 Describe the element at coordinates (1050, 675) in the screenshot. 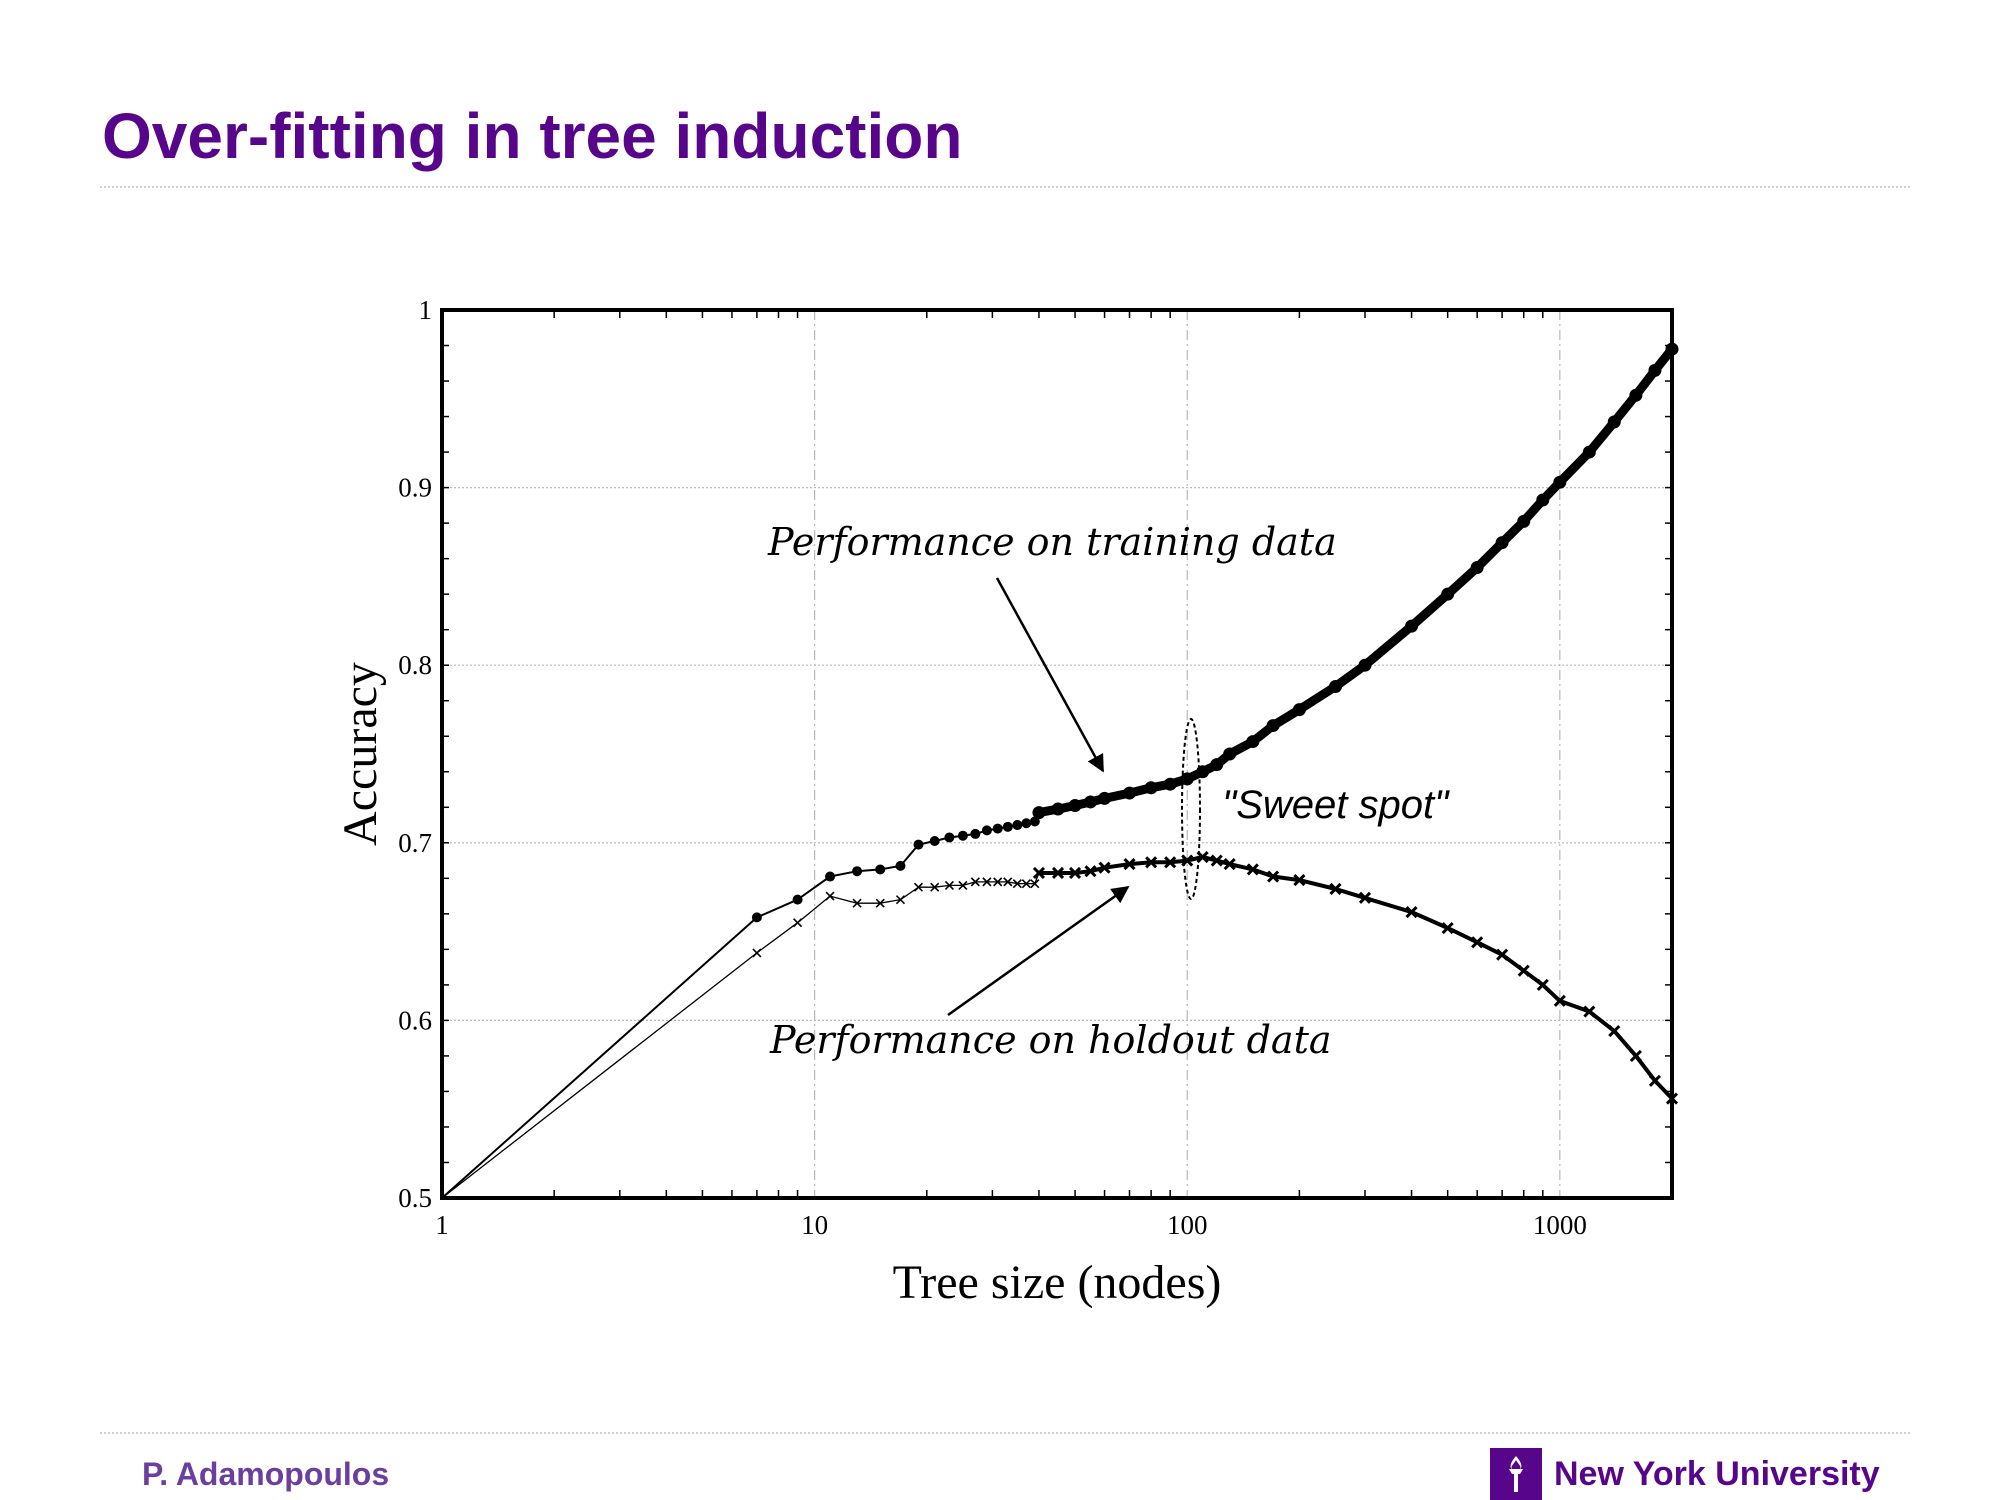

I see `training-annotation-arrow` at that location.